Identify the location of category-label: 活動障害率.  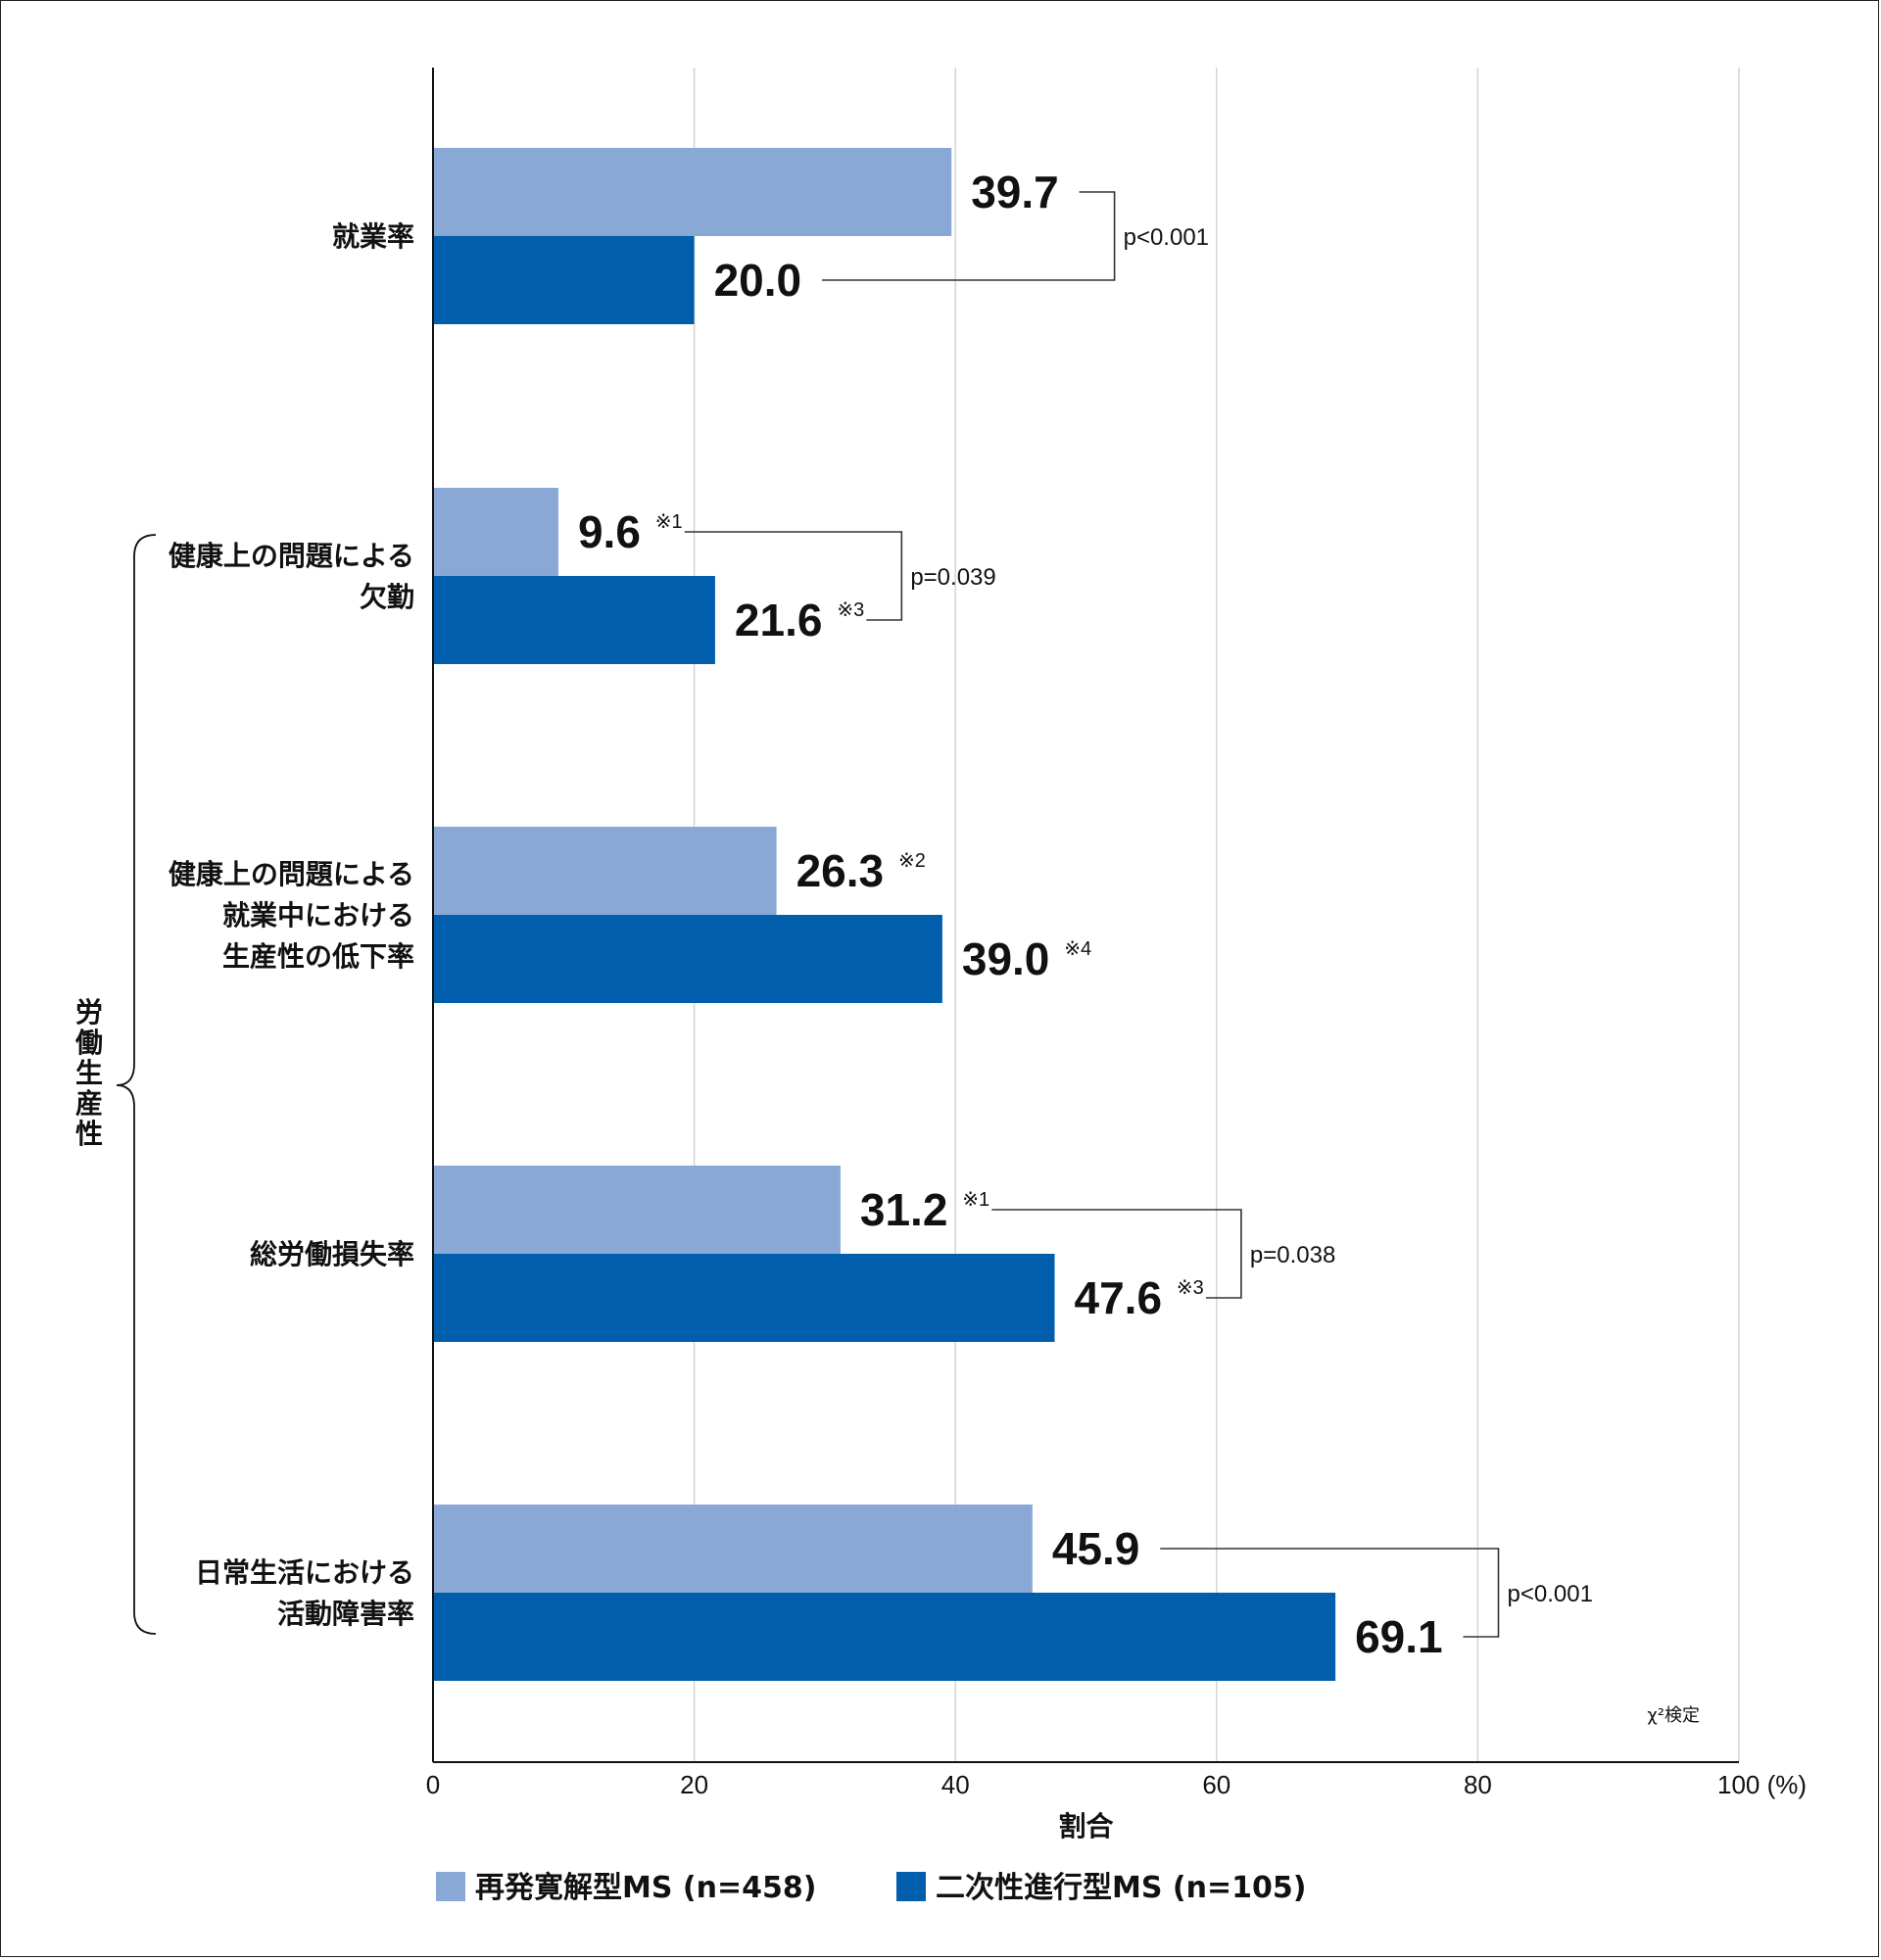
(345, 1614).